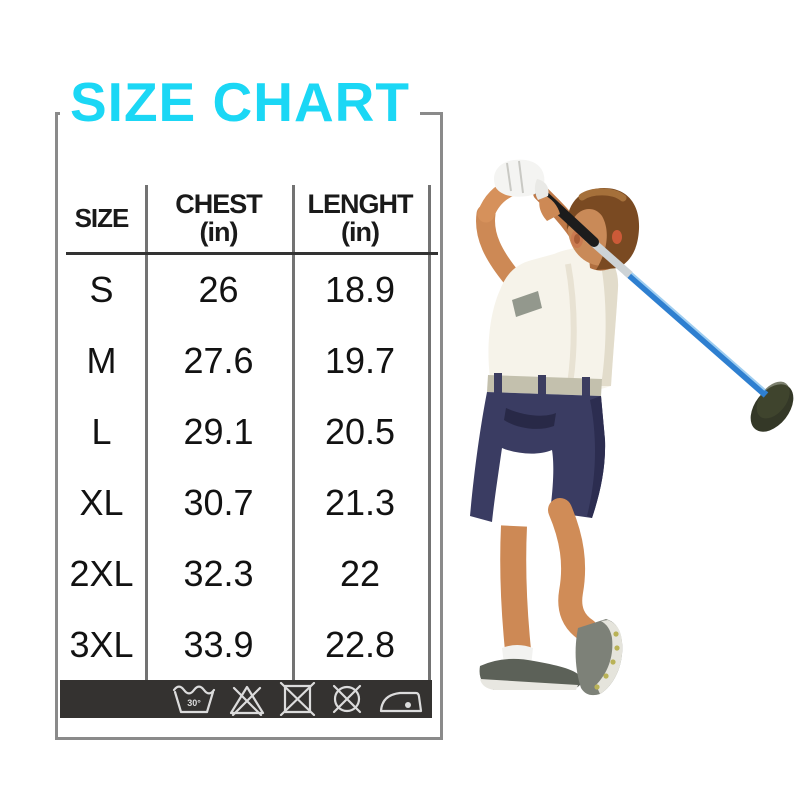 The height and width of the screenshot is (800, 800). What do you see at coordinates (696, 333) in the screenshot?
I see `club-shaft` at bounding box center [696, 333].